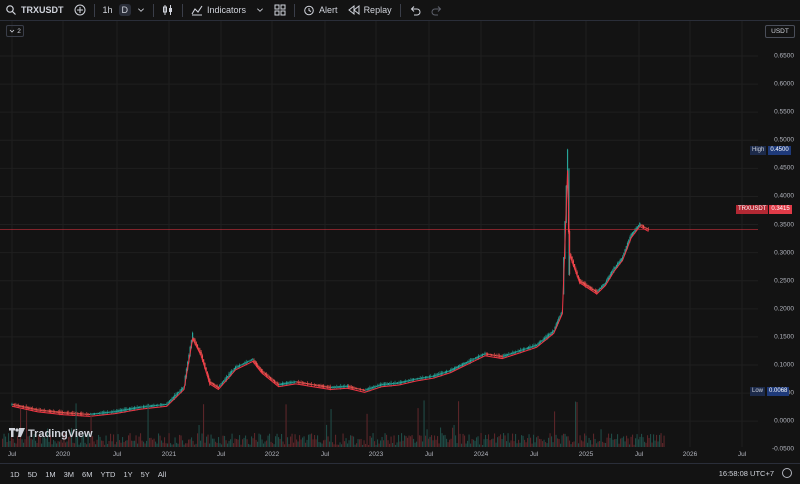  What do you see at coordinates (60, 434) in the screenshot?
I see `tradingview-logo-text: TradingView` at bounding box center [60, 434].